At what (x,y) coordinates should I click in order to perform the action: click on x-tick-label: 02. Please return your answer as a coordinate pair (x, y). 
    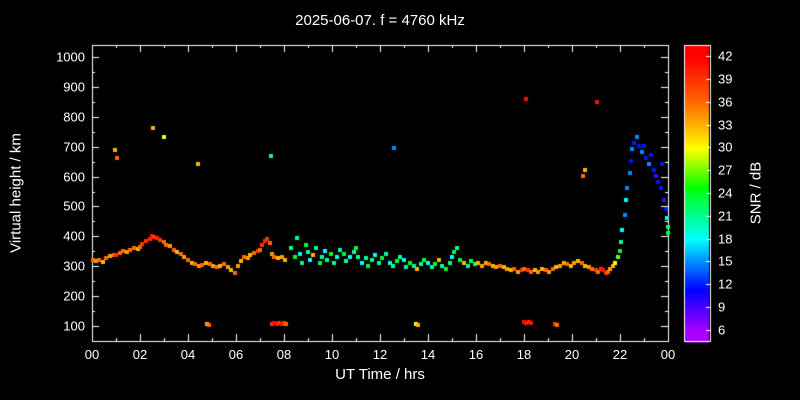
    Looking at the image, I should click on (140, 354).